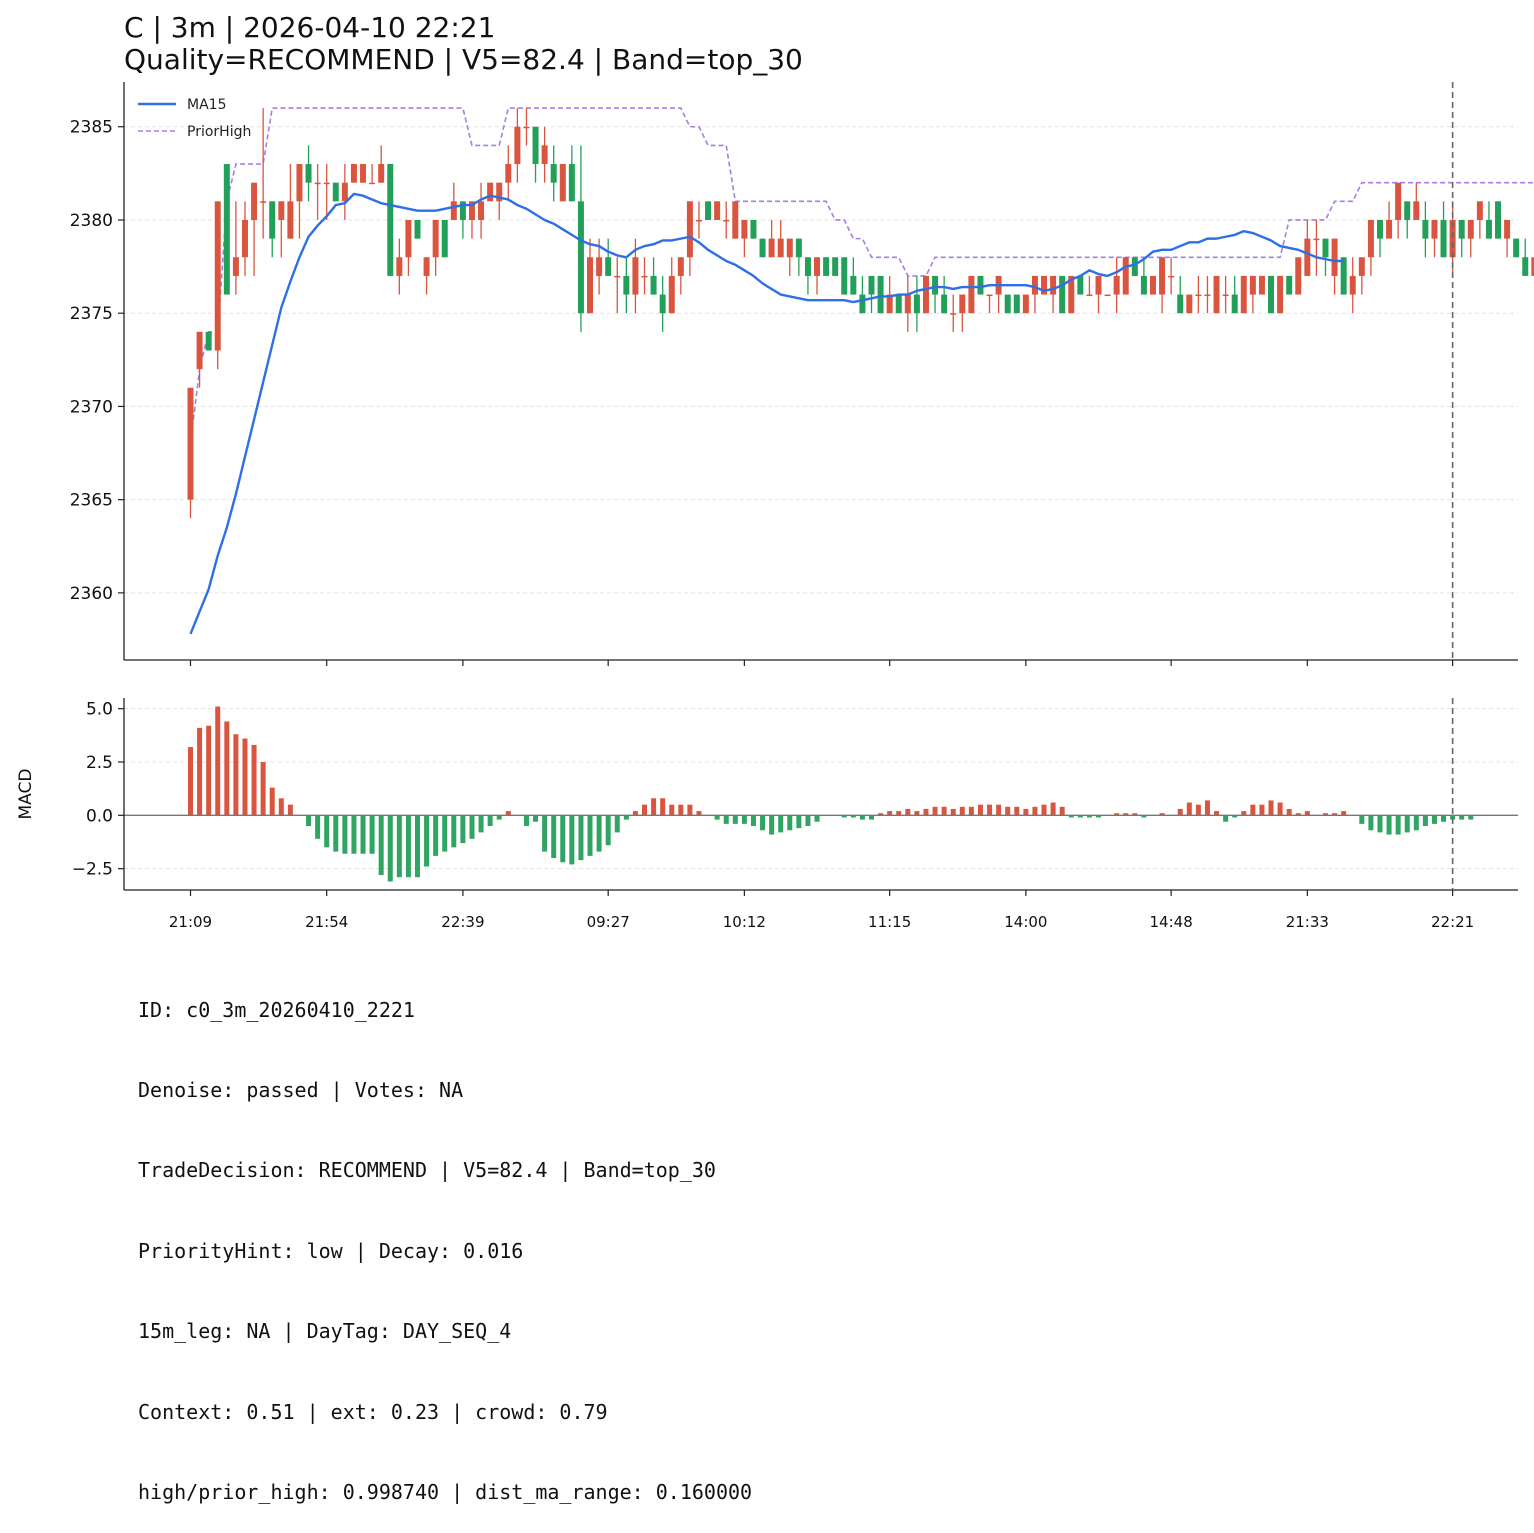 Image resolution: width=1534 pixels, height=1533 pixels. I want to click on price-y-tick-label: 2360, so click(91, 594).